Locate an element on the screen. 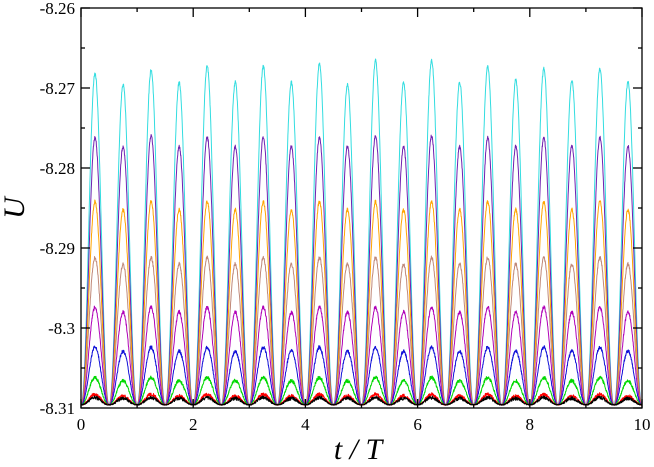 This screenshot has width=654, height=467. x-tick-label: 10 is located at coordinates (642, 424).